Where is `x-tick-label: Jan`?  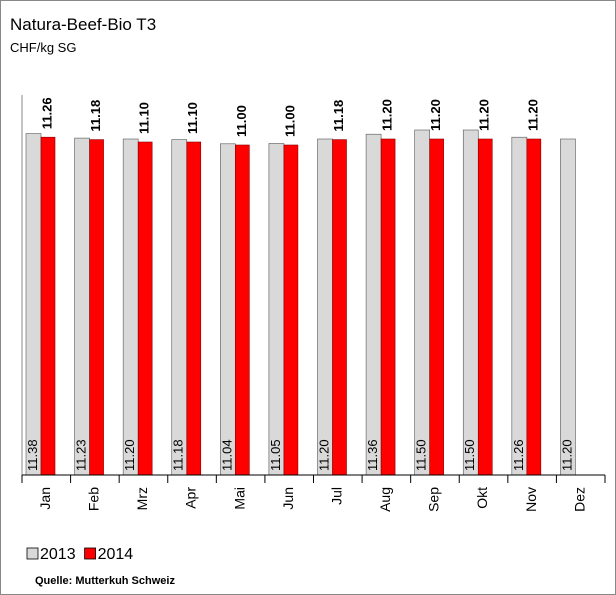
x-tick-label: Jan is located at coordinates (45, 498).